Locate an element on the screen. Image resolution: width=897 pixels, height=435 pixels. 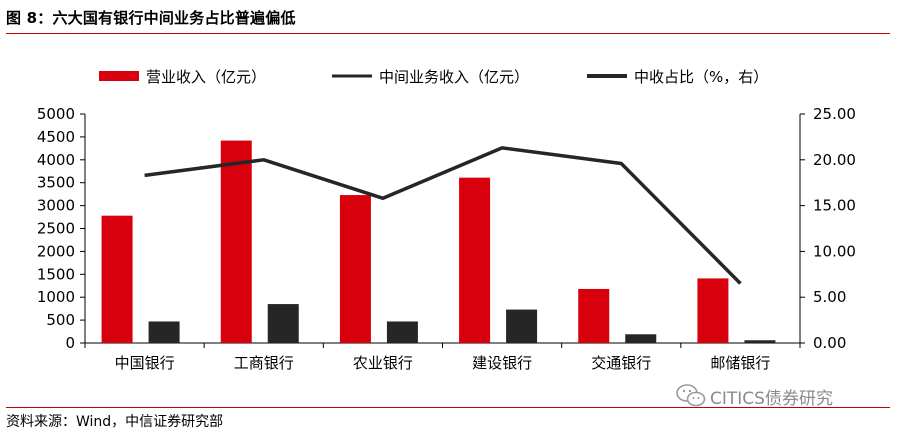
wechat-icon is located at coordinates (691, 395).